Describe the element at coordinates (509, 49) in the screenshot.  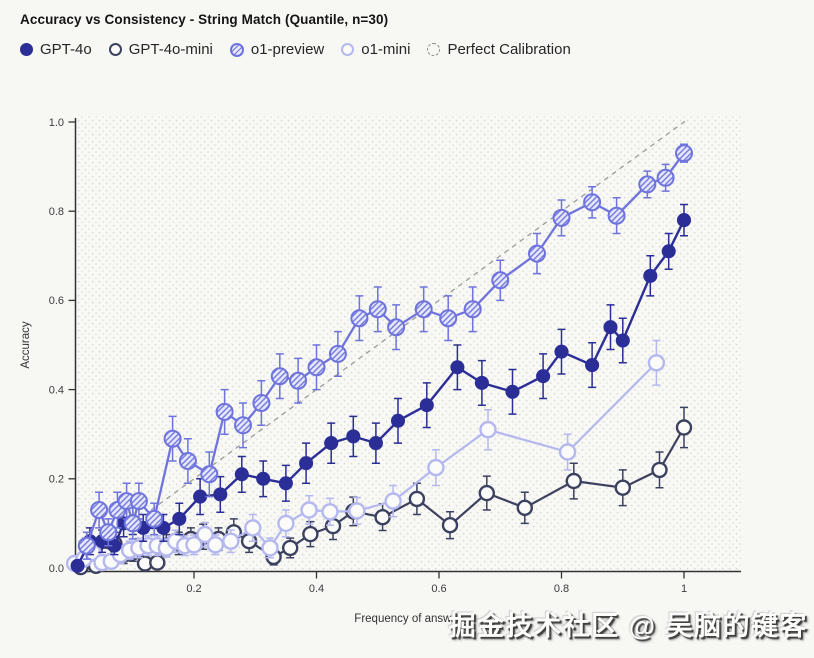
I see `legend-label: Perfect Calibration` at that location.